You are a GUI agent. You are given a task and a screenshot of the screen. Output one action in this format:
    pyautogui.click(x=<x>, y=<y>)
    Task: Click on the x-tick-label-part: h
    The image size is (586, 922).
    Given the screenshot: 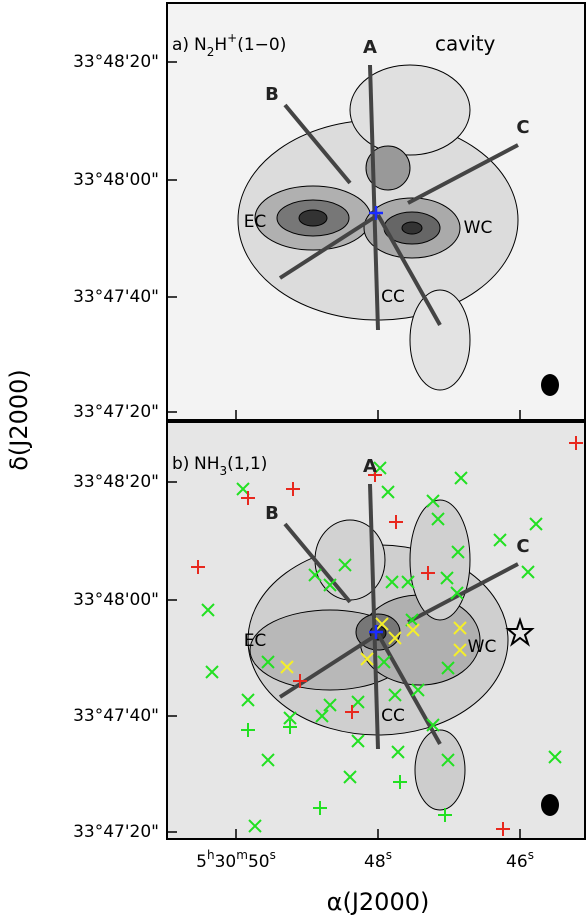 What is the action you would take?
    pyautogui.click(x=211, y=855)
    